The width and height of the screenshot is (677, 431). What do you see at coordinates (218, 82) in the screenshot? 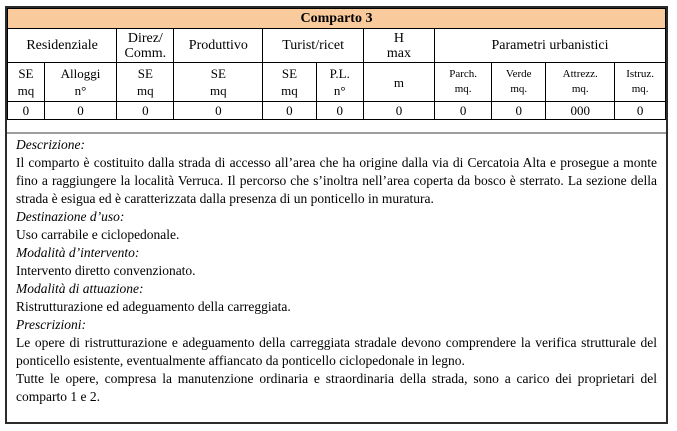
I see `col-header-prod-se-mq: SE mq` at bounding box center [218, 82].